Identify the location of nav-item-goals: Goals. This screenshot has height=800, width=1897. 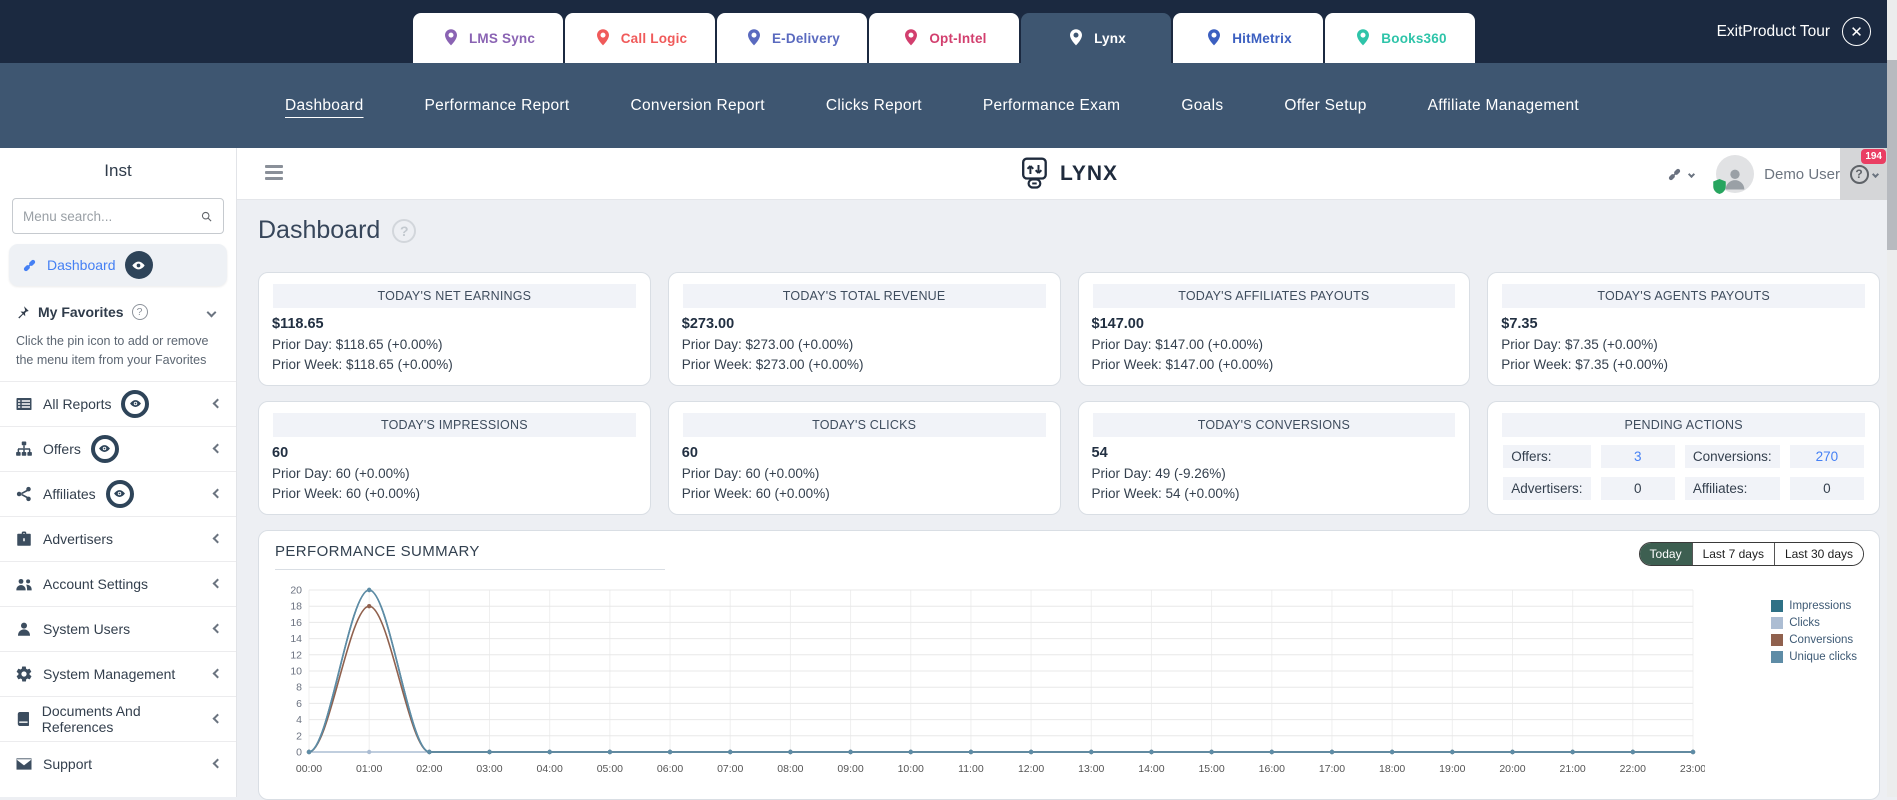
(1202, 105).